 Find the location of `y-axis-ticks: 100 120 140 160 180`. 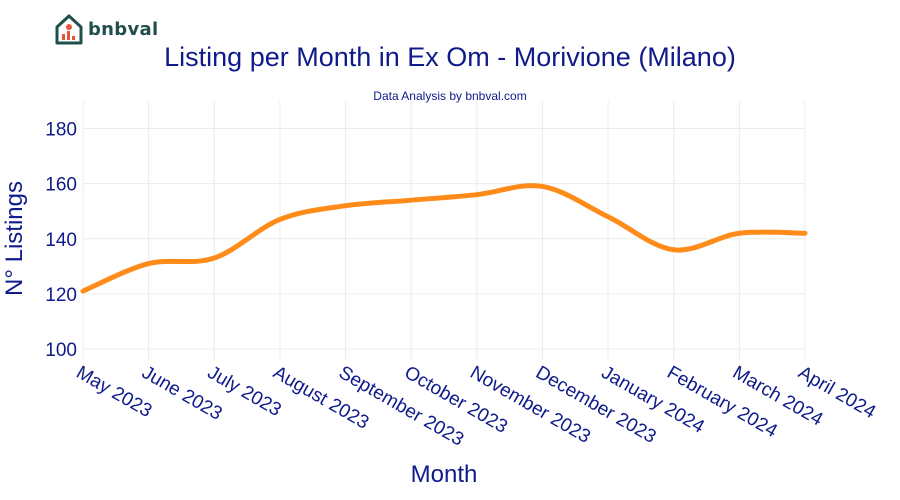

y-axis-ticks: 100 120 140 160 180 is located at coordinates (61, 240).